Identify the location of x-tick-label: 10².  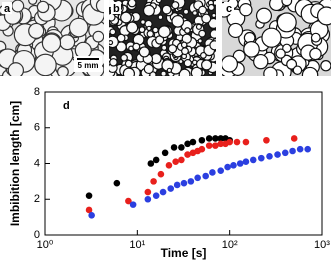
(230, 245).